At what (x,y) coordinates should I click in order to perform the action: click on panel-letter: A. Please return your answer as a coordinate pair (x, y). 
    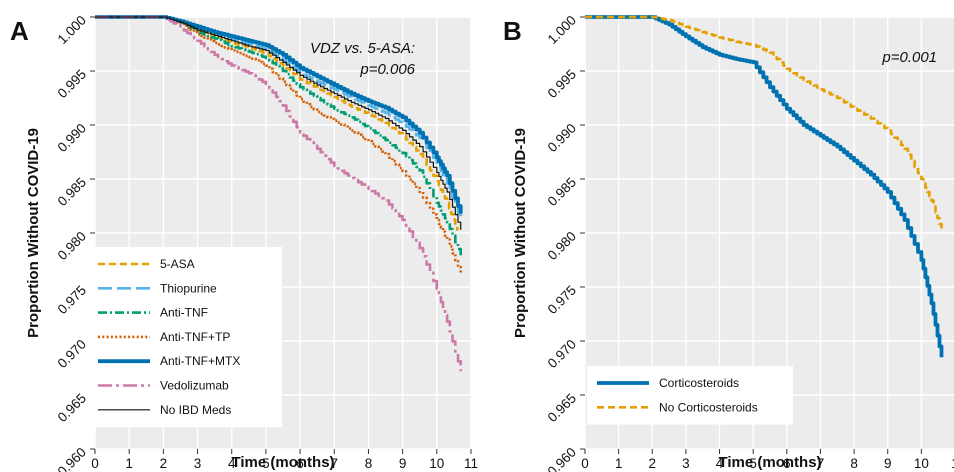
    Looking at the image, I should click on (19, 31).